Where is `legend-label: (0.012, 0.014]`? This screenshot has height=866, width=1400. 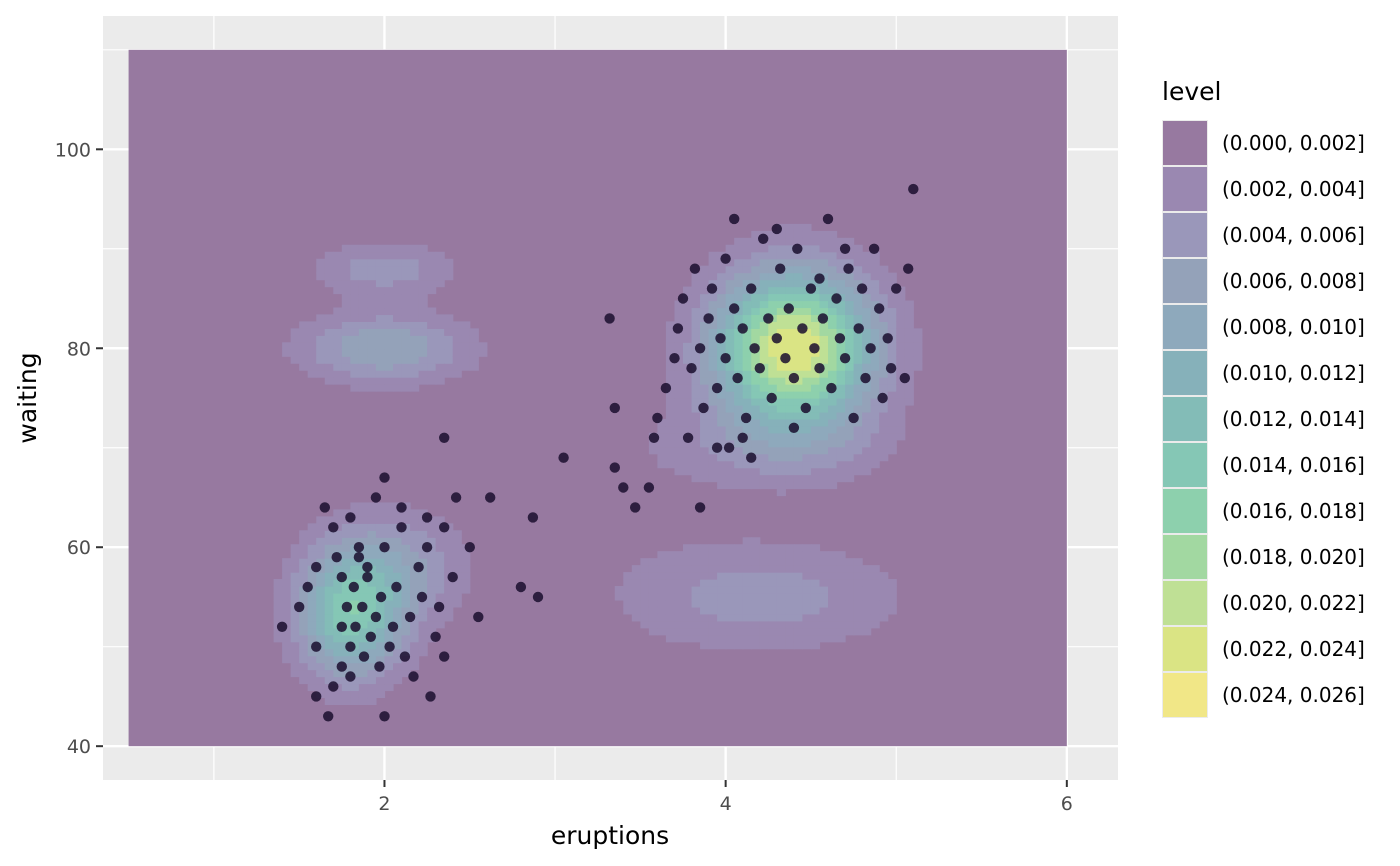
legend-label: (0.012, 0.014] is located at coordinates (1293, 419).